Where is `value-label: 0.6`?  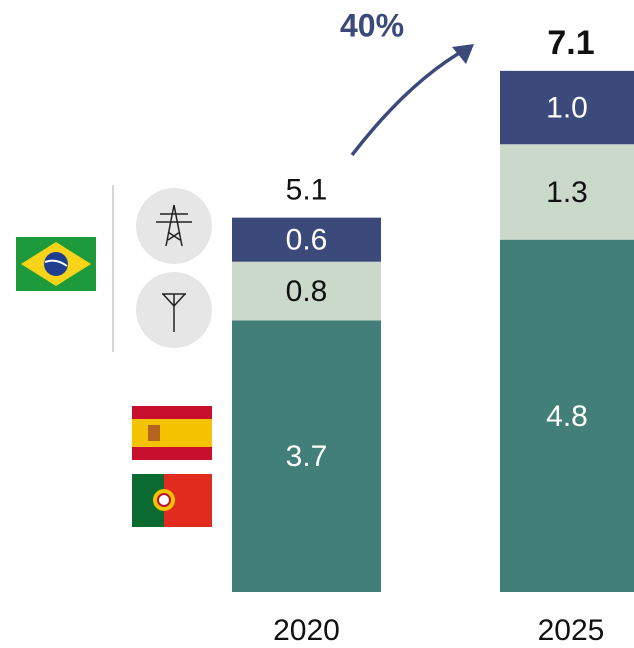
value-label: 0.6 is located at coordinates (307, 240).